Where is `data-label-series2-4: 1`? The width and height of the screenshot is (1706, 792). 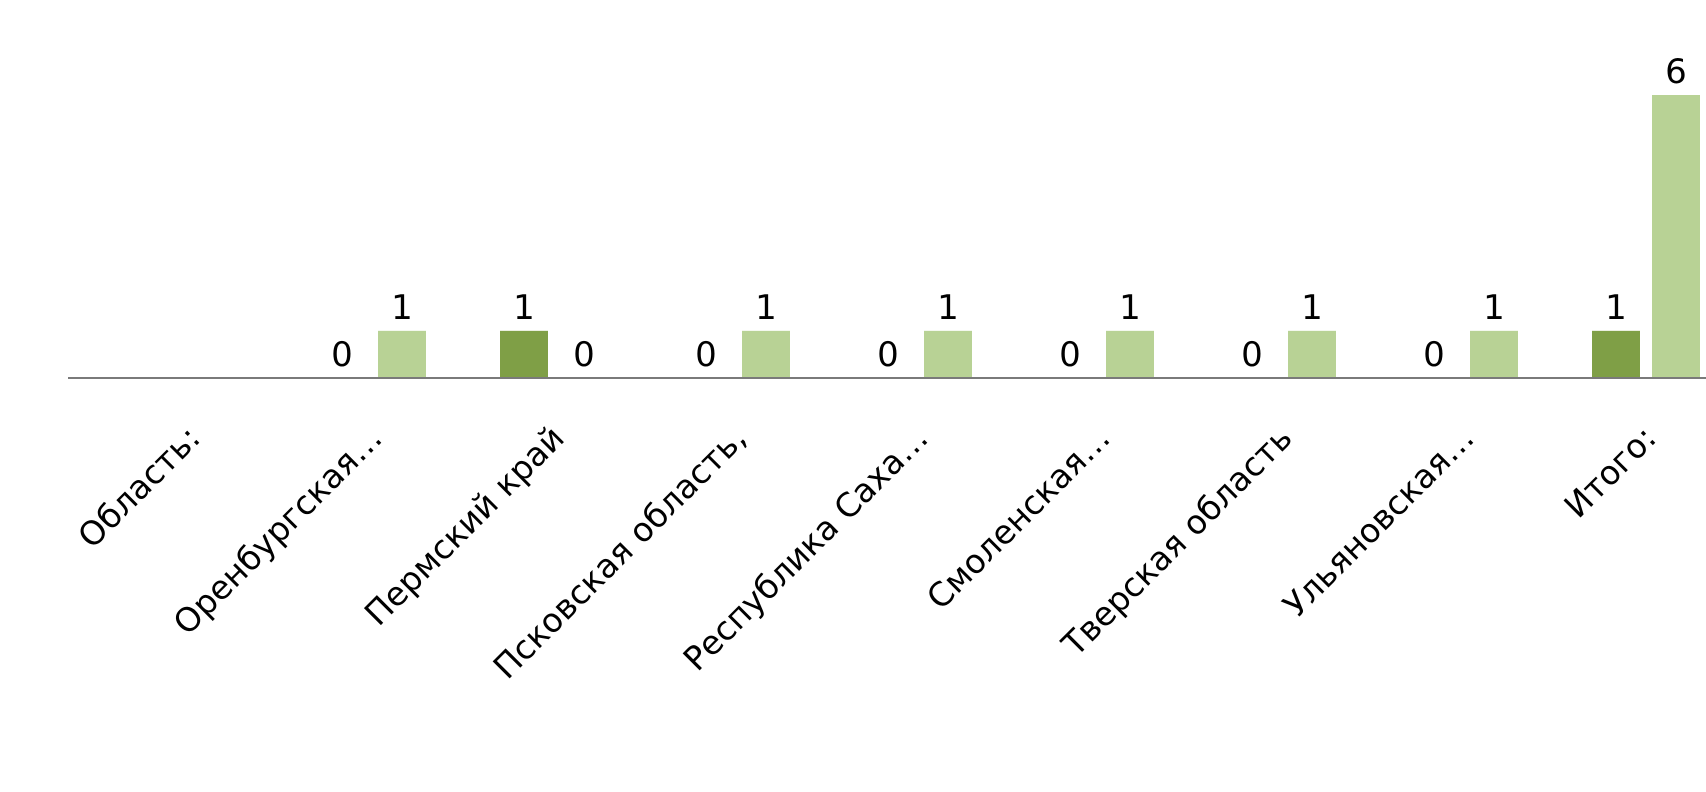
data-label-series2-4: 1 is located at coordinates (948, 308).